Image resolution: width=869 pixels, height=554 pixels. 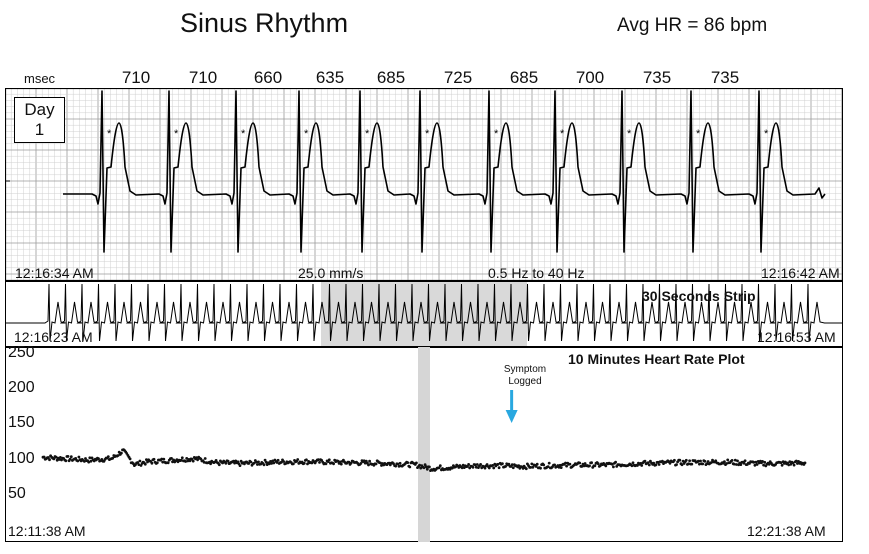 I want to click on overview-end-time: 12:16:53 AM, so click(x=796, y=337).